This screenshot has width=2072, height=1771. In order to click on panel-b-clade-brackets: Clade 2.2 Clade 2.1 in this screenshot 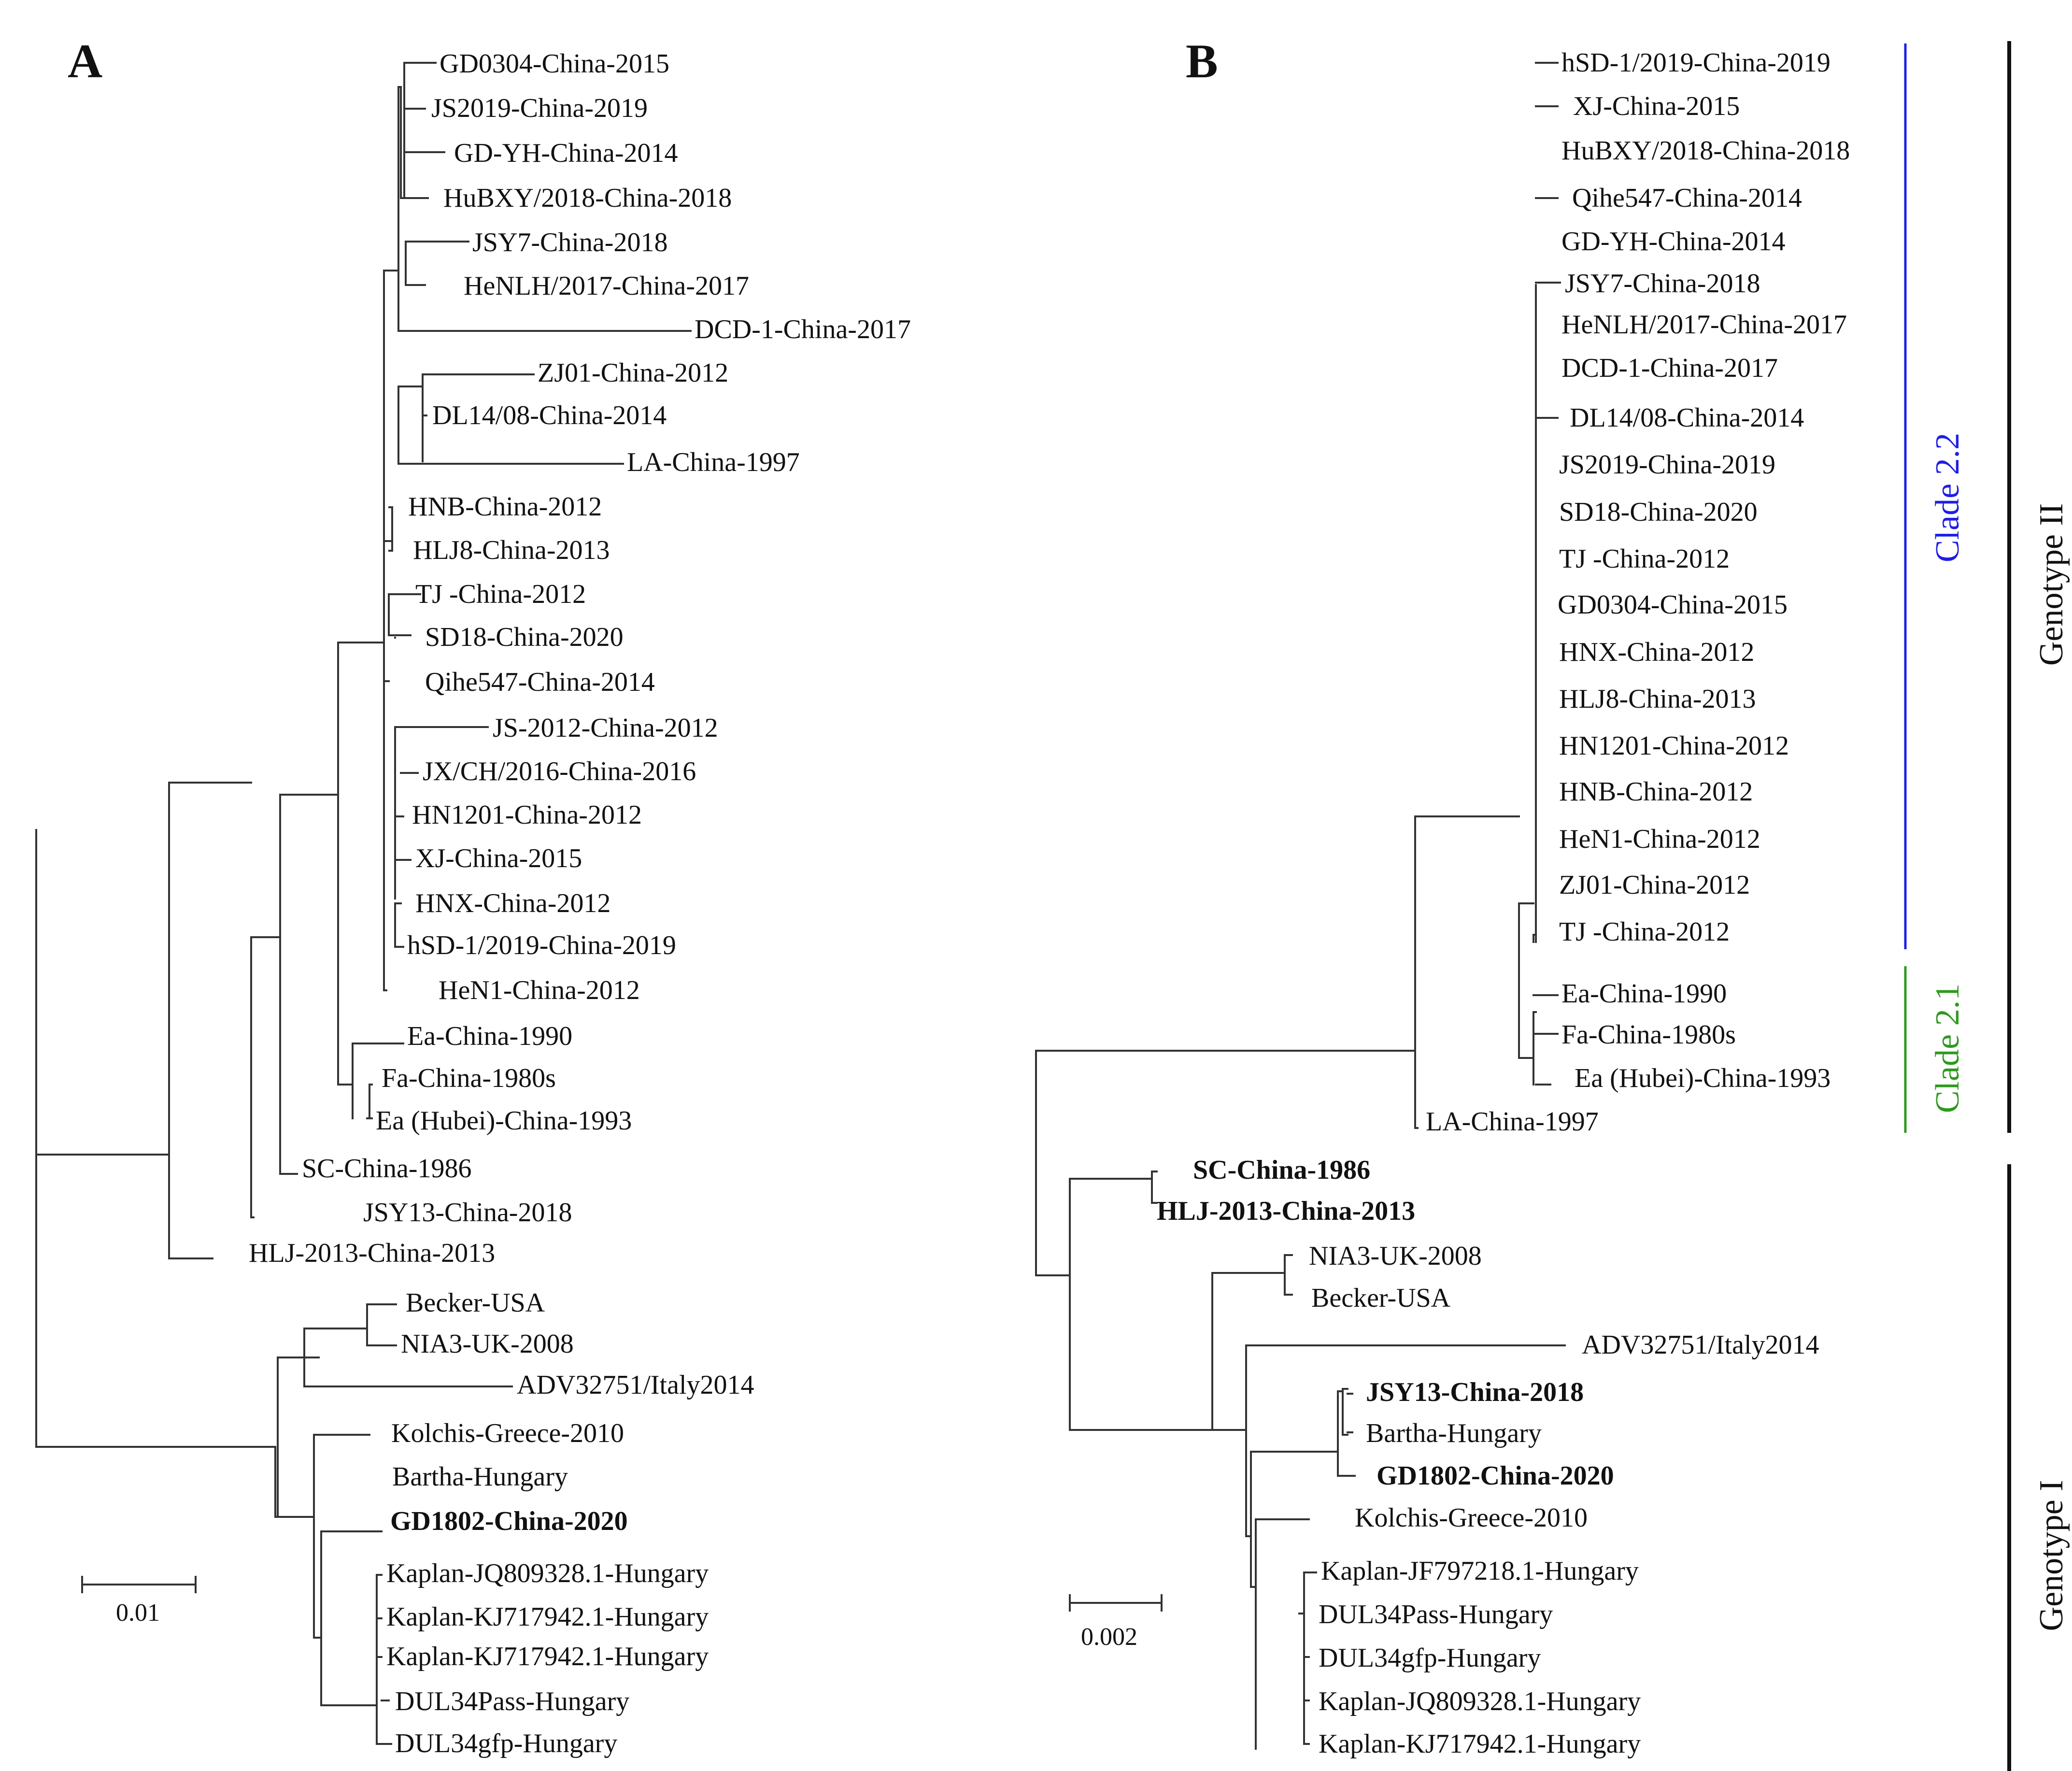, I will do `click(1935, 588)`.